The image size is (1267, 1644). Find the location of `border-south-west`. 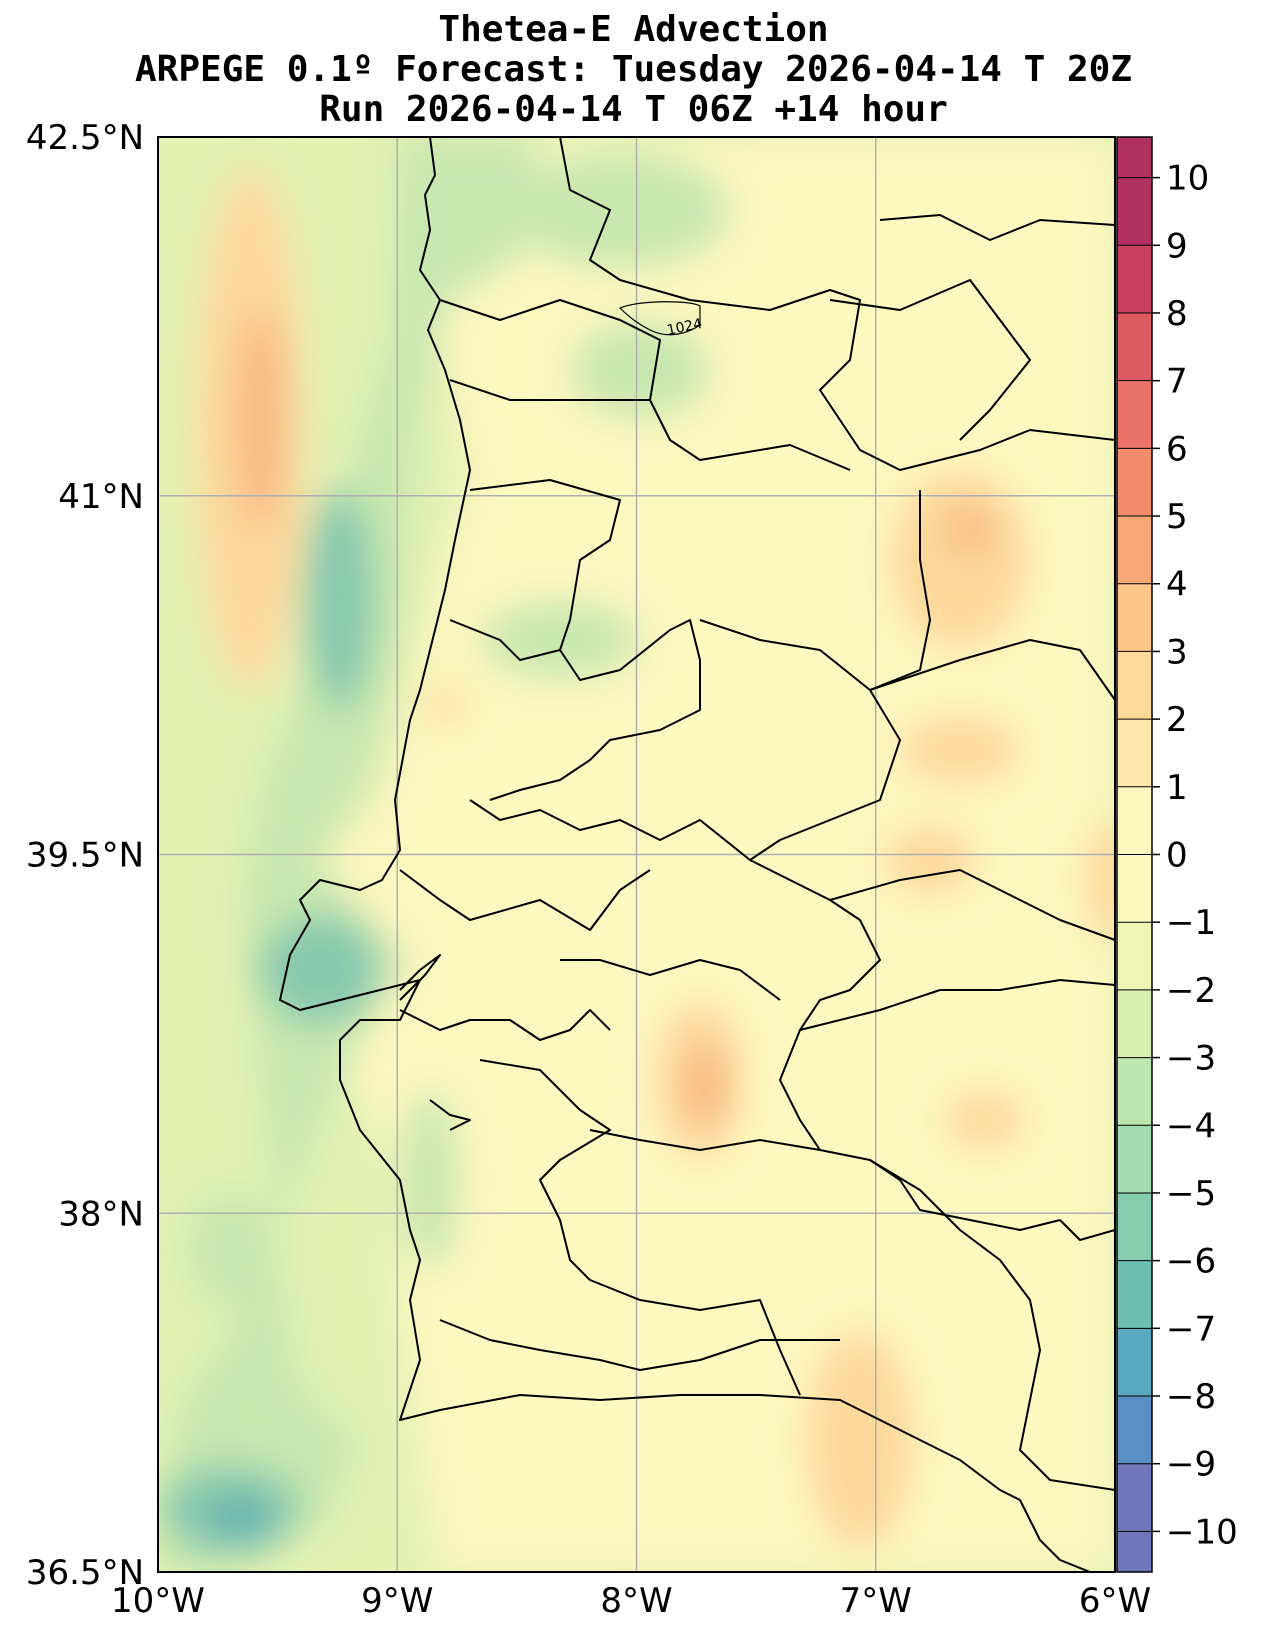

border-south-west is located at coordinates (505, 1025).